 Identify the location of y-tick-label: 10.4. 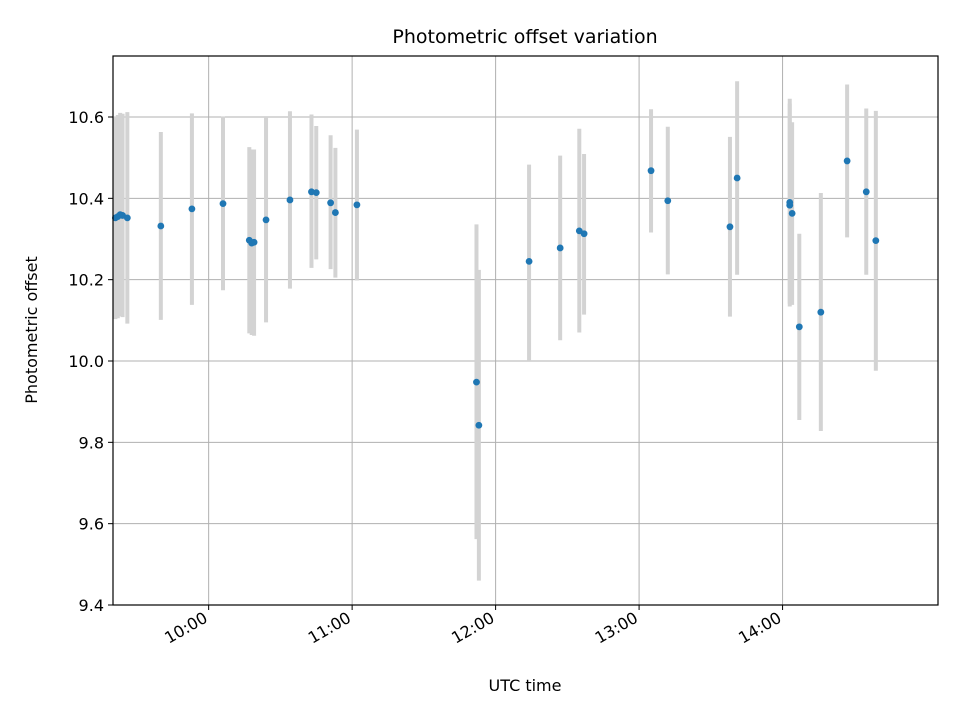
(86, 198).